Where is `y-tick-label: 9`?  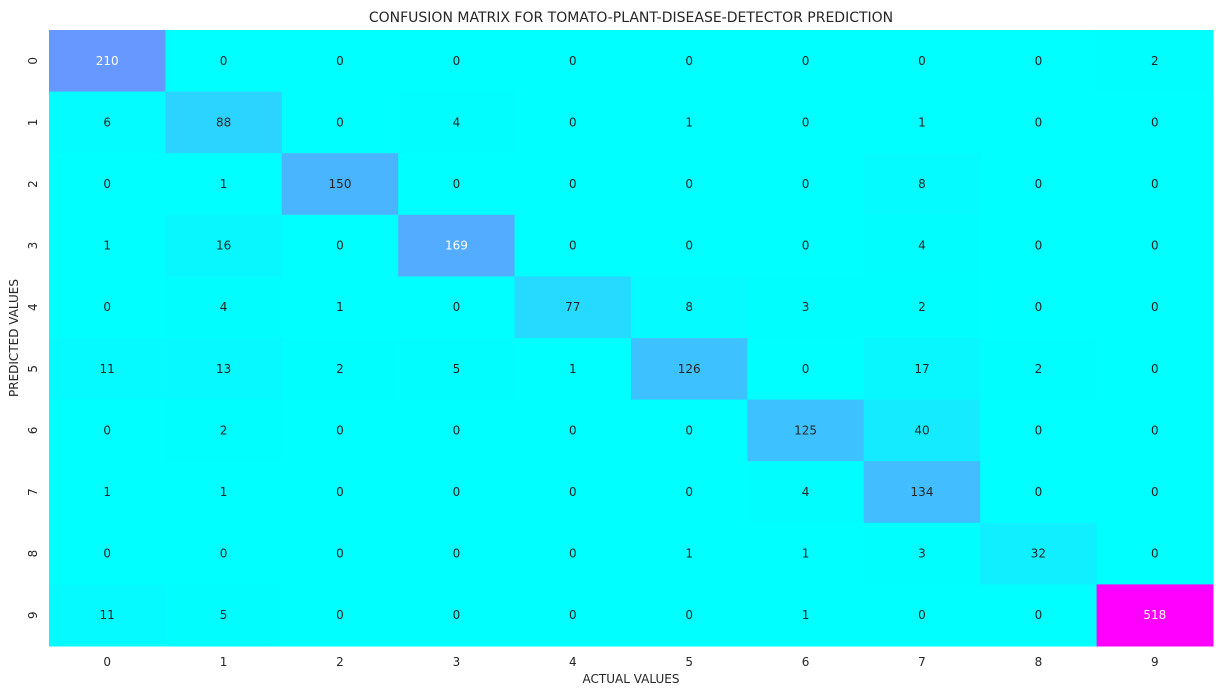
y-tick-label: 9 is located at coordinates (33, 615).